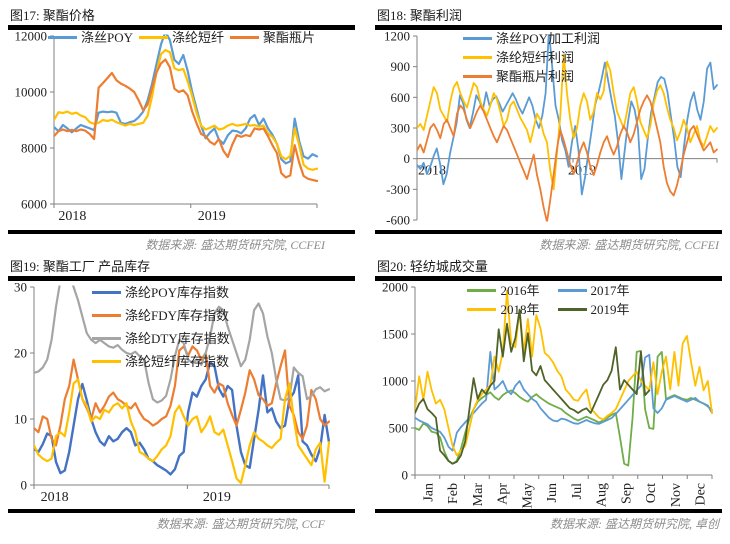 The width and height of the screenshot is (730, 544). What do you see at coordinates (20, 352) in the screenshot?
I see `svg-text: 20` at bounding box center [20, 352].